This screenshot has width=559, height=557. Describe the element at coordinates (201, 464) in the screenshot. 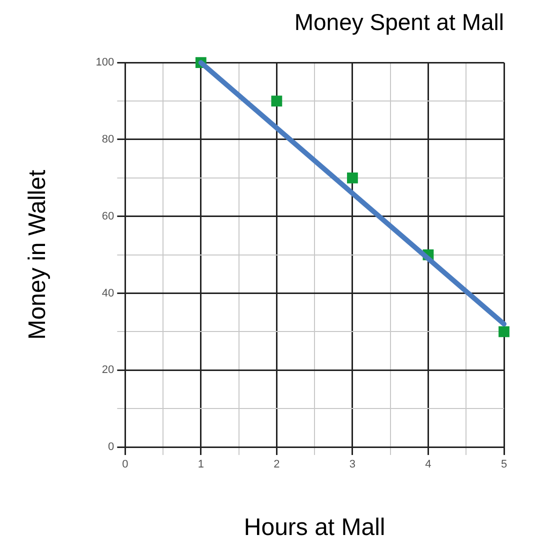

I see `x-tick-label: 1` at that location.